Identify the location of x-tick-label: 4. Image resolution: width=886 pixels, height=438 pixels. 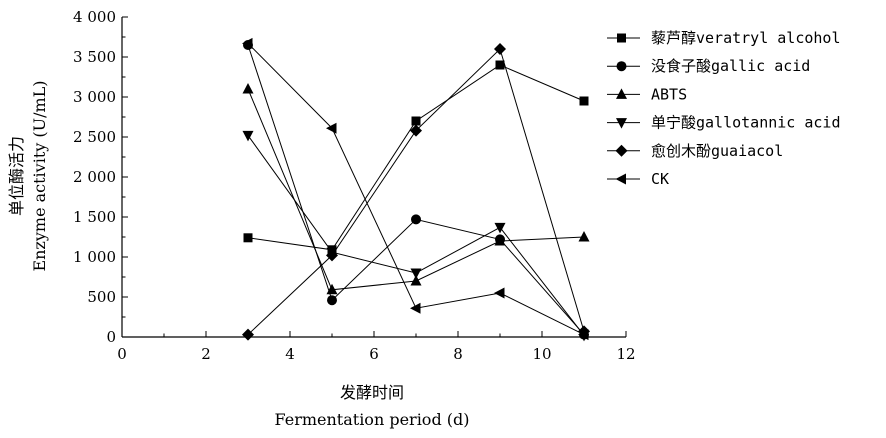
(290, 354).